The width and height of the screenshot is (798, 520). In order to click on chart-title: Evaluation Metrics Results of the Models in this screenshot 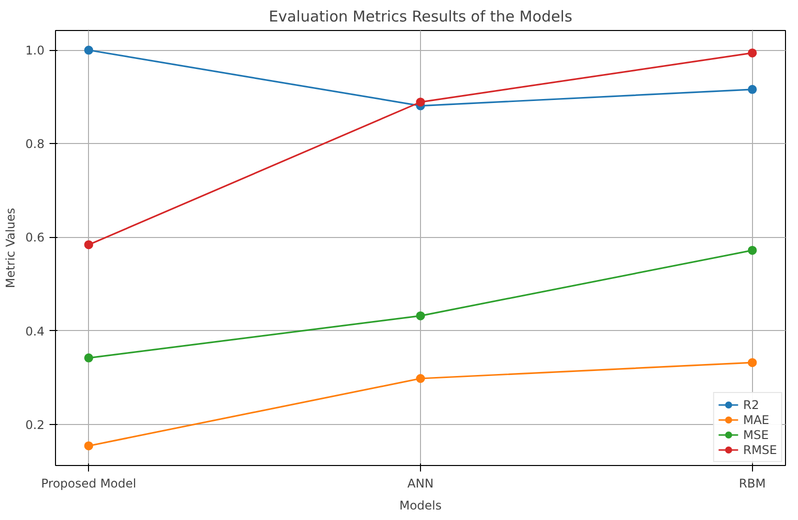, I will do `click(420, 17)`.